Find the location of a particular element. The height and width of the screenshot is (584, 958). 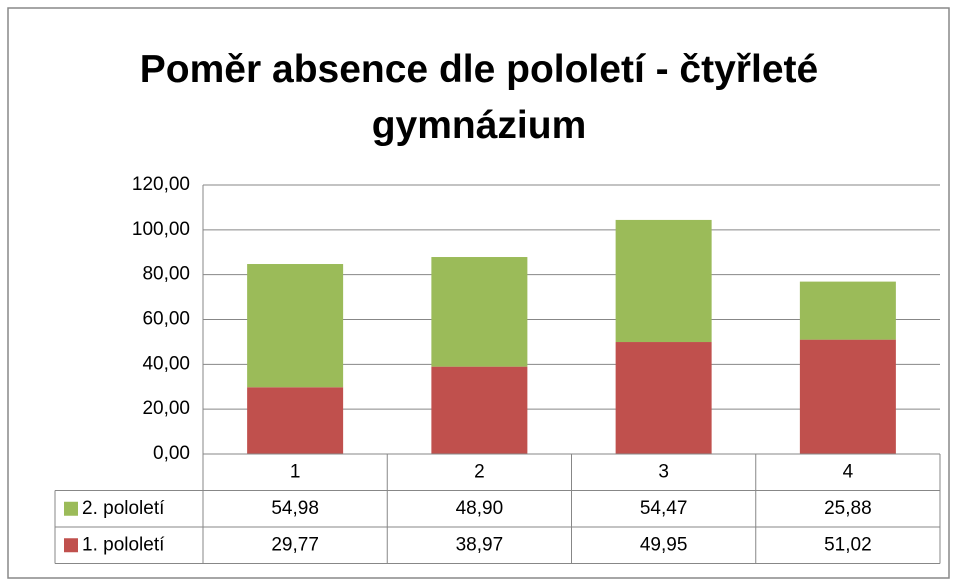

data-label: 29,77 is located at coordinates (295, 544).